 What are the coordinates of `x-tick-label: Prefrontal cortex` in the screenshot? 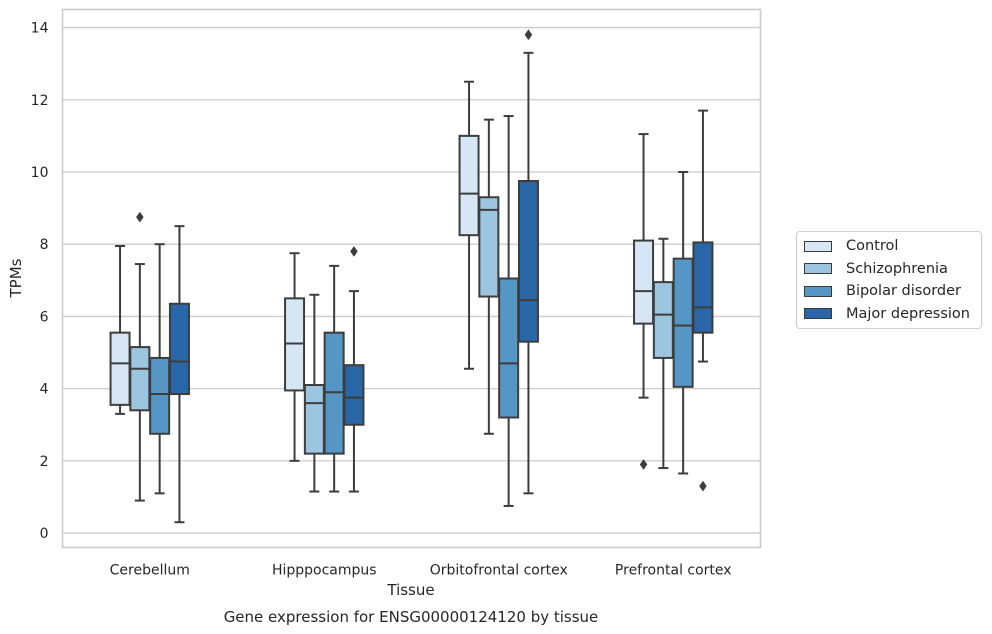 It's located at (673, 571).